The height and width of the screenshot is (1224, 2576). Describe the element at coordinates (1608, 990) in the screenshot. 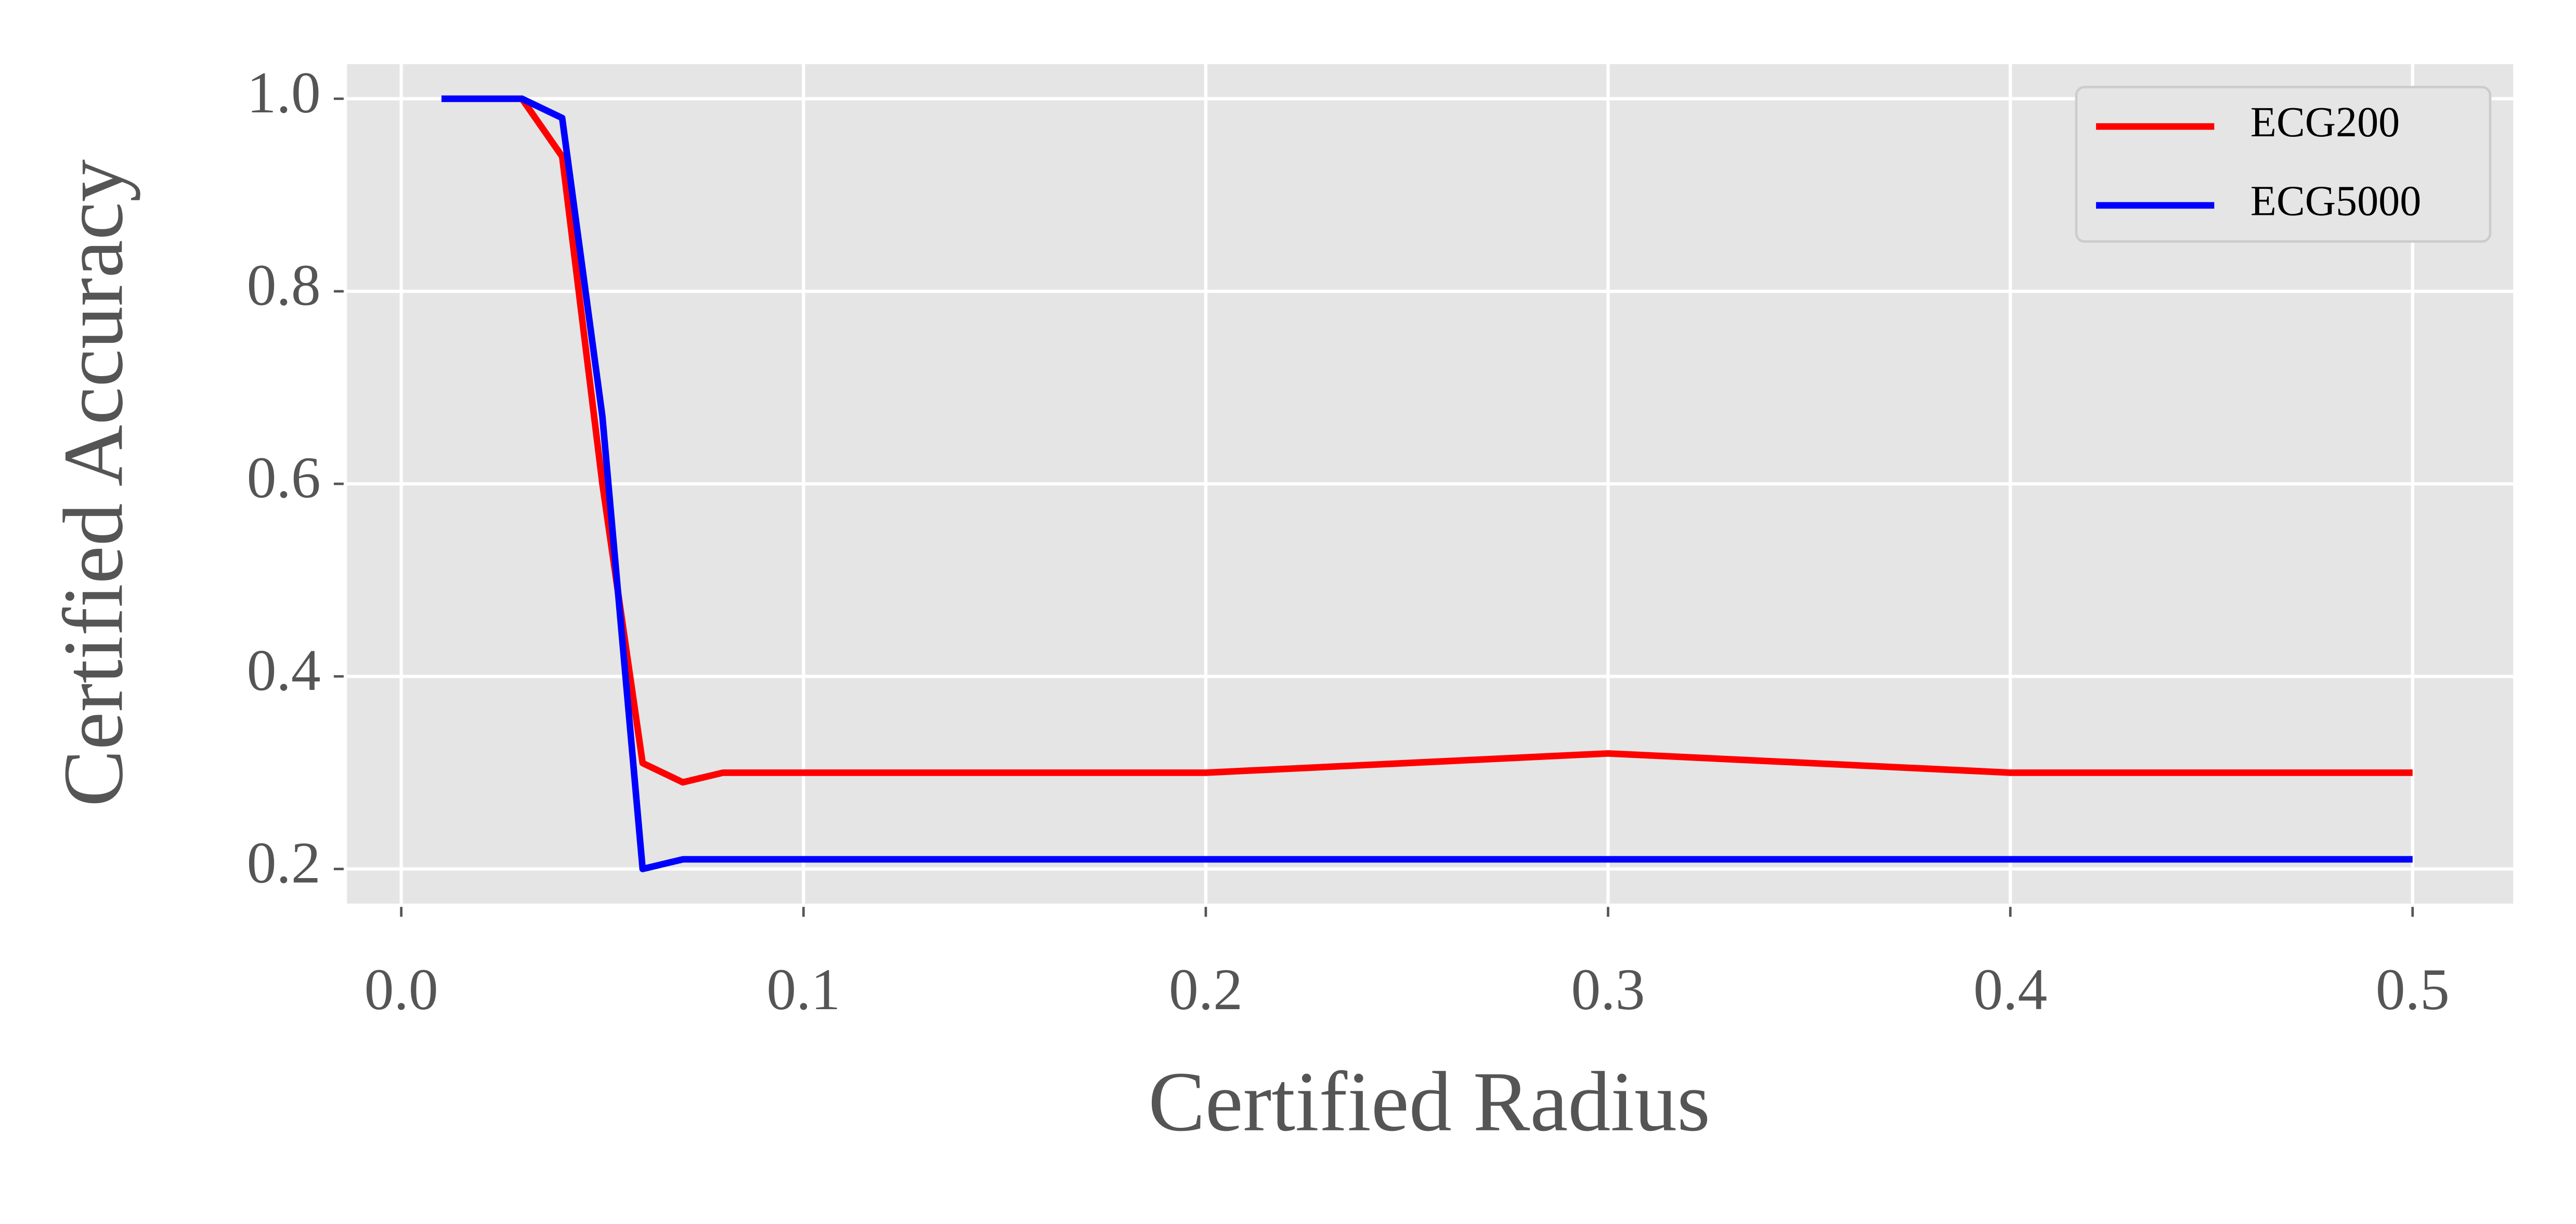

I see `x-tick-label: 0.3` at that location.